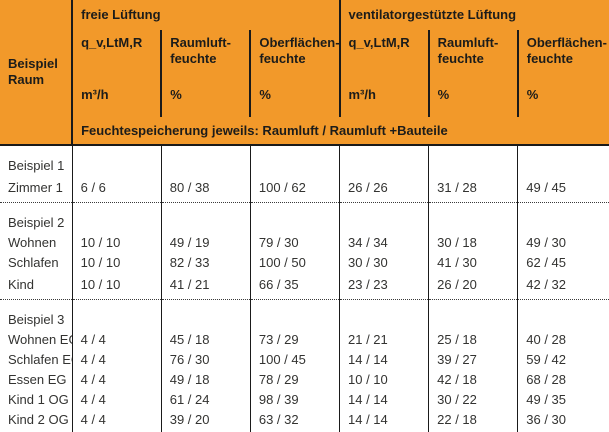 The width and height of the screenshot is (609, 432). I want to click on room-cell: Kind 1 OG, so click(36, 400).